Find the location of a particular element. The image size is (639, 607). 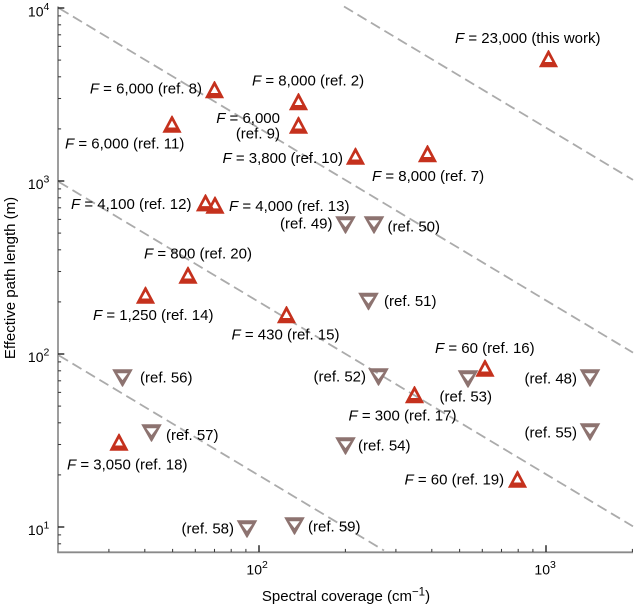

svg-text: (ref. 53) is located at coordinates (466, 396).